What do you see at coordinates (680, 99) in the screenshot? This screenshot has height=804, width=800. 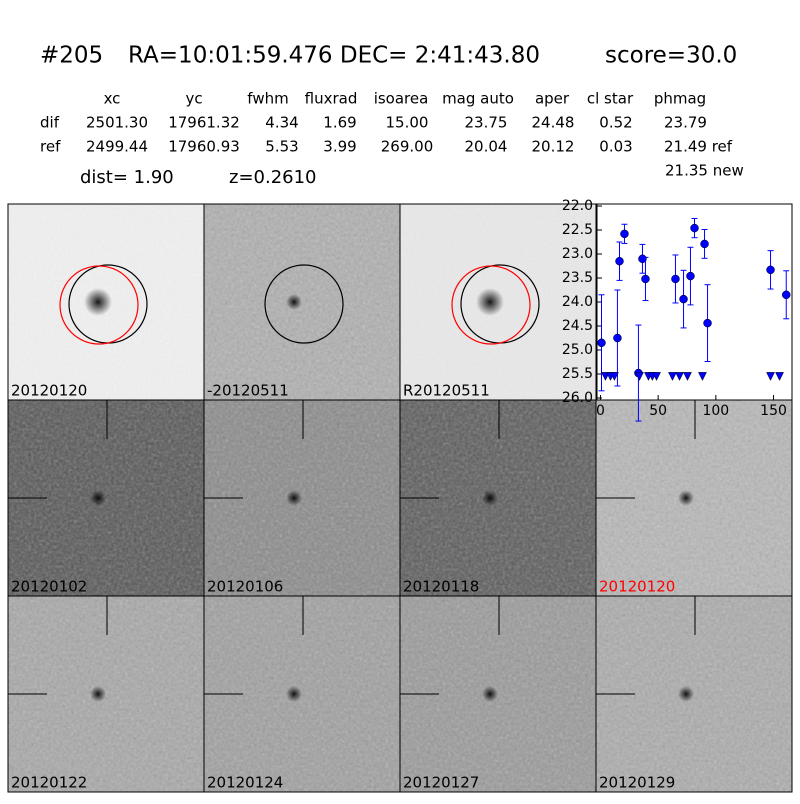 I see `col-header: phmag` at bounding box center [680, 99].